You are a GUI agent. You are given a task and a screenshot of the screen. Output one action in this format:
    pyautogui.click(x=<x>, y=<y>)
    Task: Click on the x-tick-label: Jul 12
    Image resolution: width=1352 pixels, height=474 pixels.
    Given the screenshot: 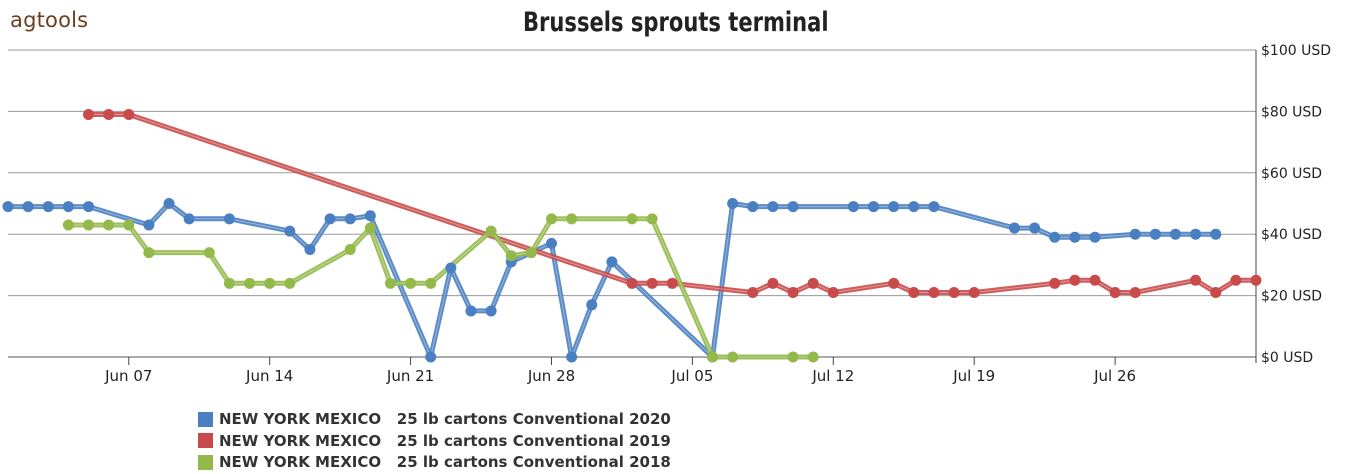 What is the action you would take?
    pyautogui.click(x=832, y=376)
    